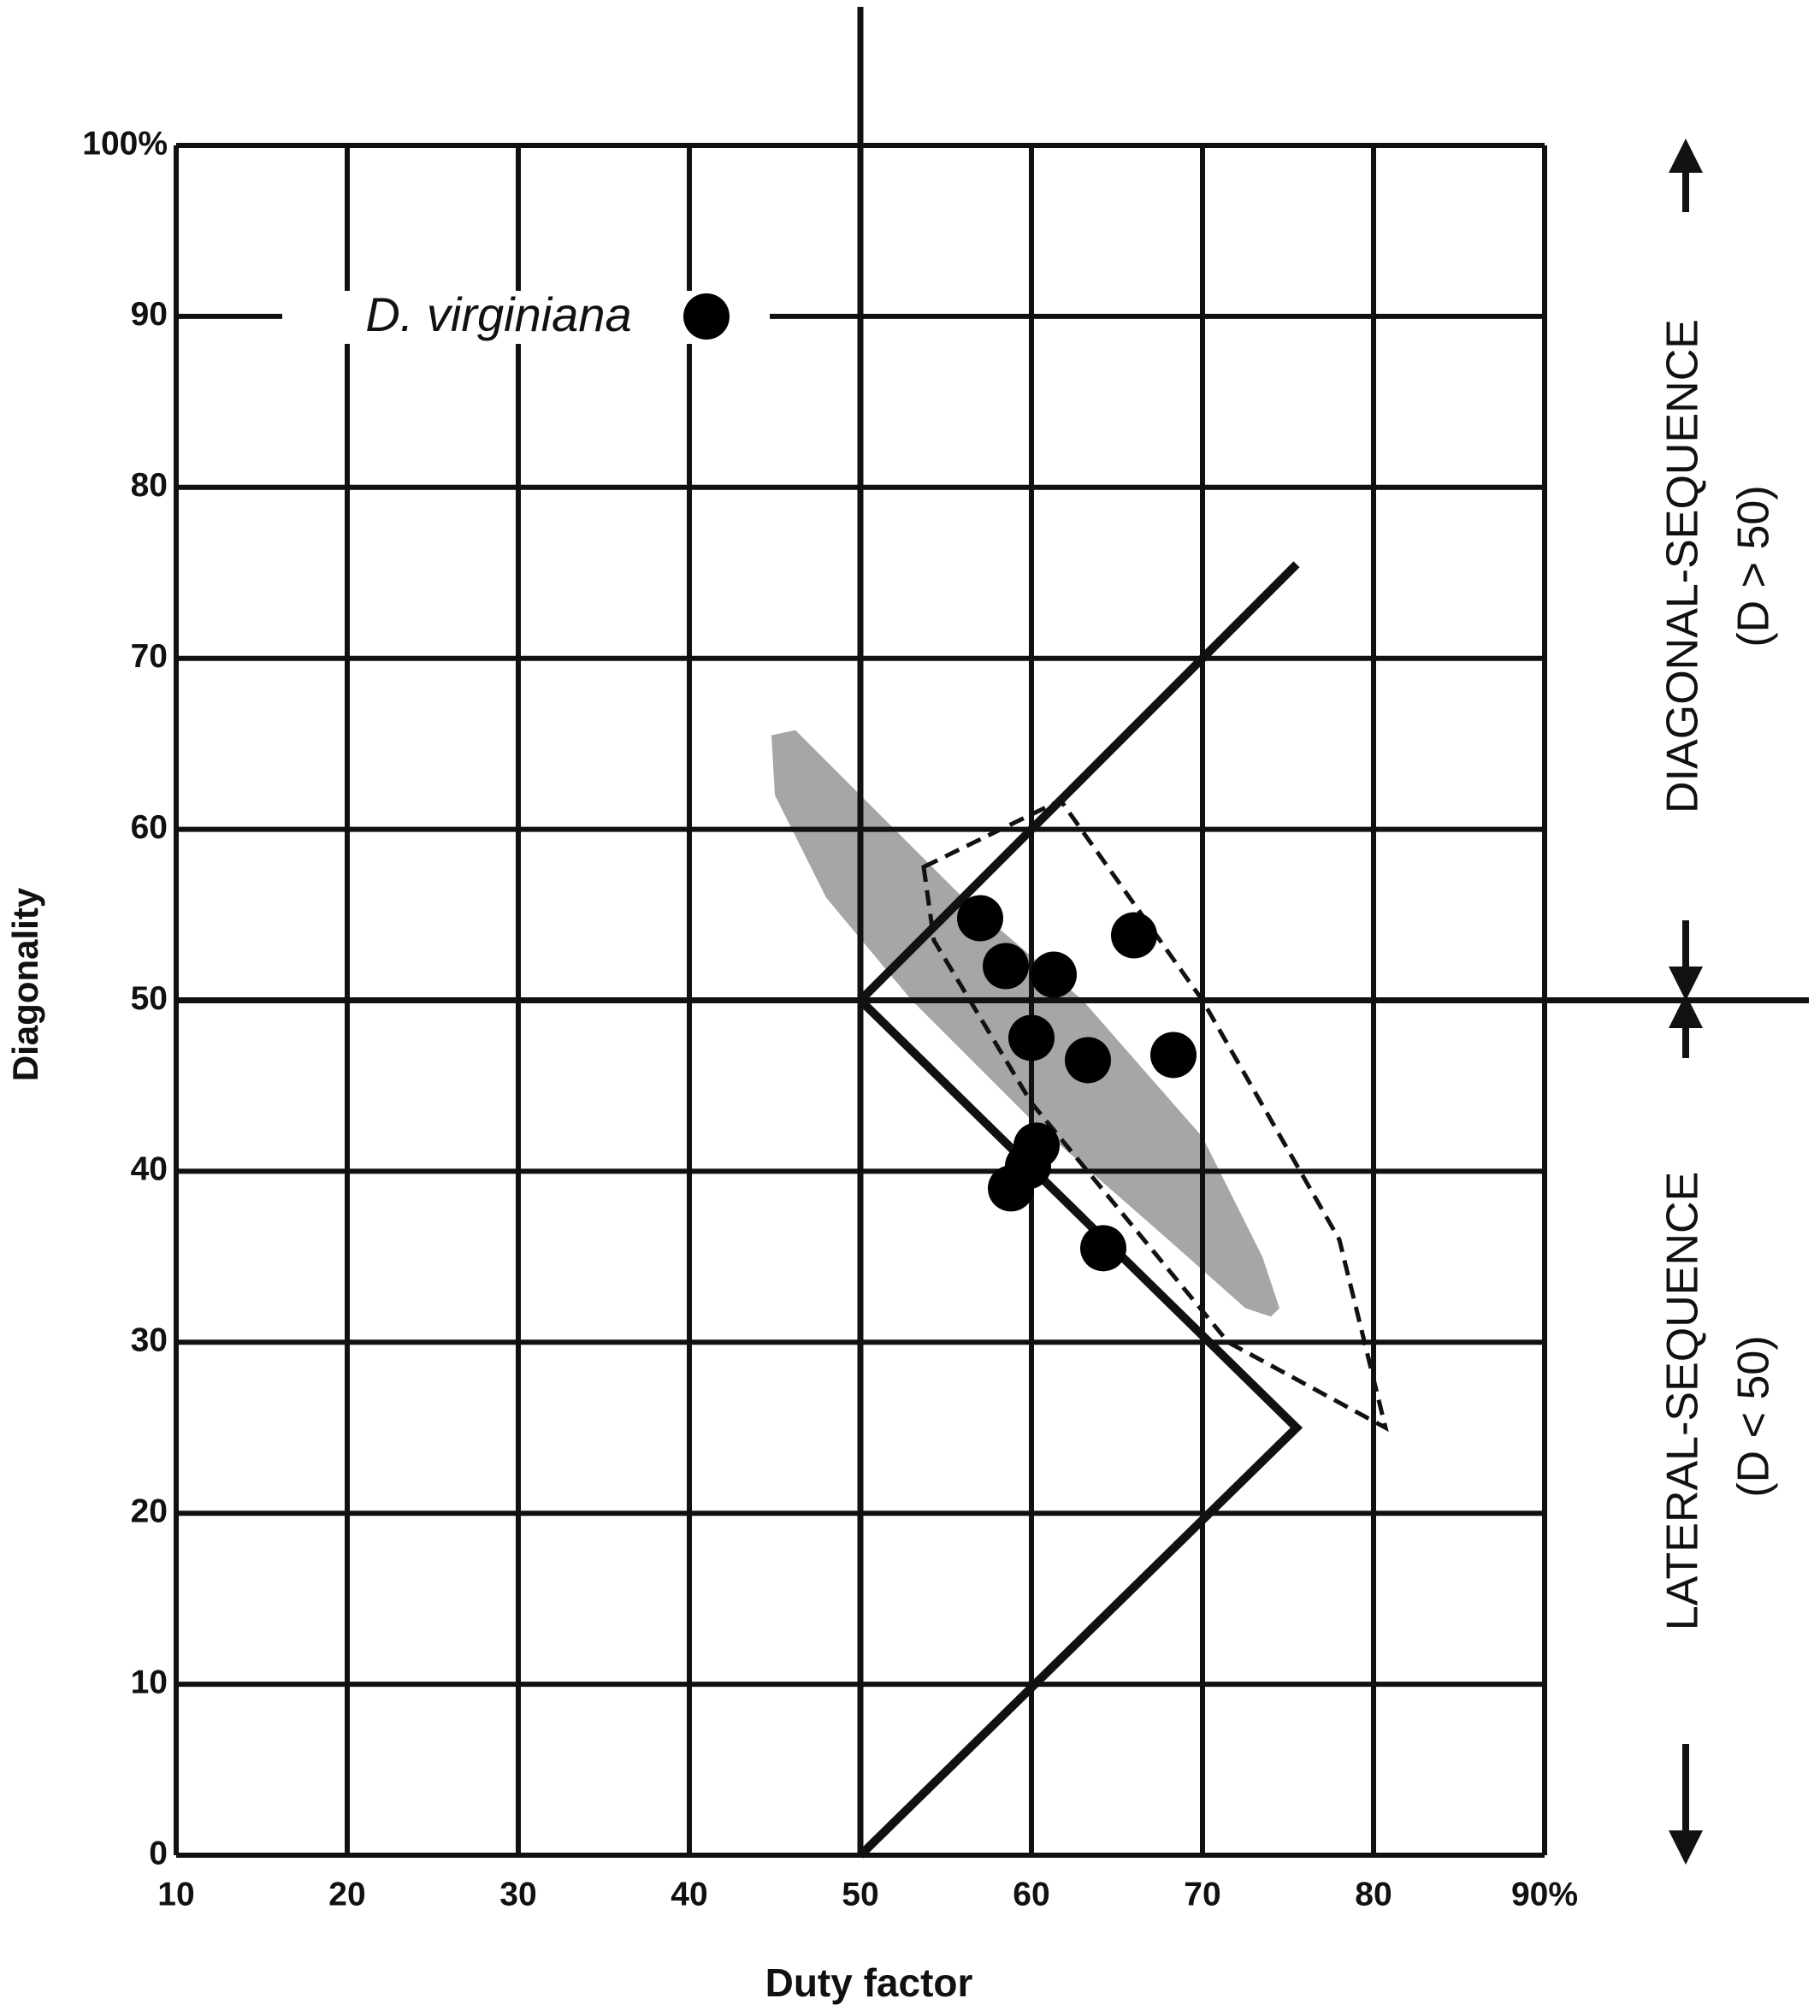 The width and height of the screenshot is (1820, 2016). I want to click on legend-marker, so click(706, 316).